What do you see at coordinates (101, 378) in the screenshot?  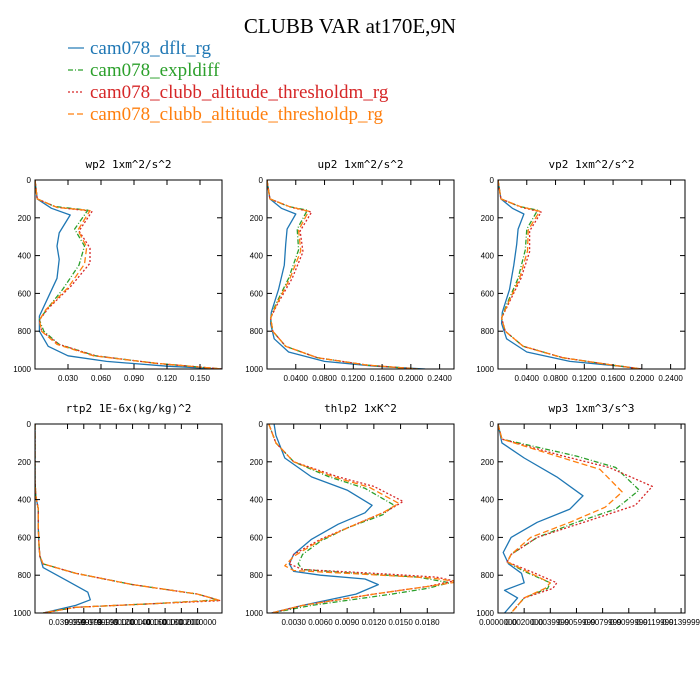 I see `x-tick-label: 0.060` at bounding box center [101, 378].